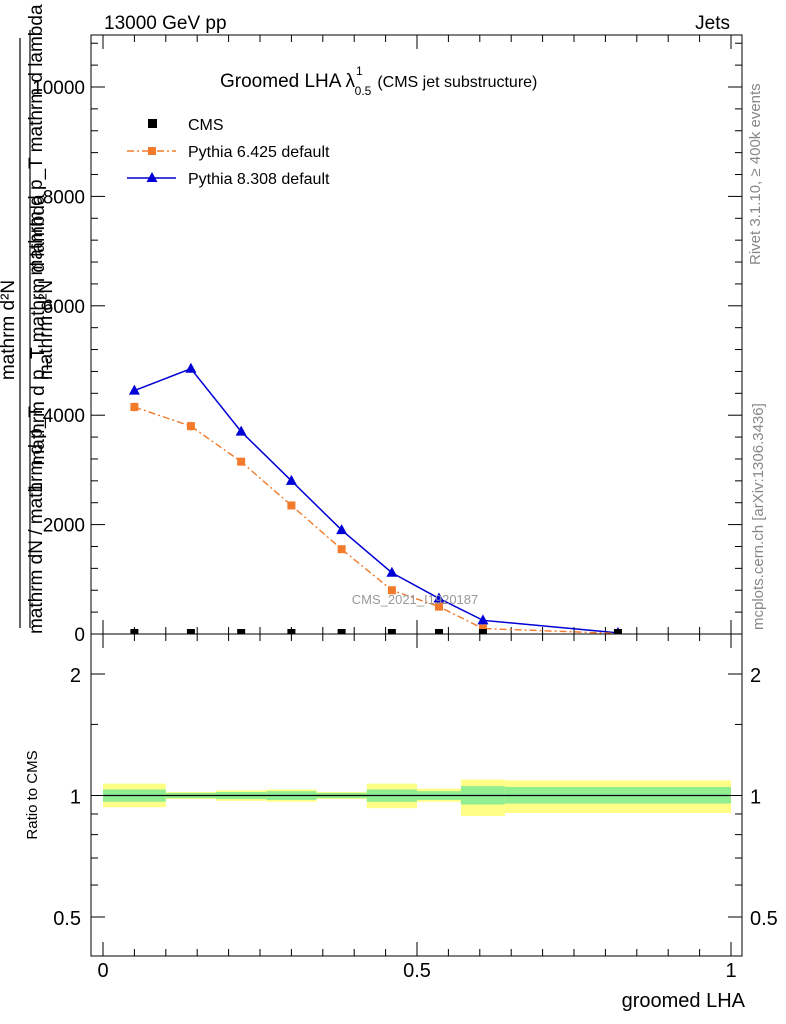 The image size is (786, 1024). Describe the element at coordinates (64, 197) in the screenshot. I see `main-y-tick-label: 8000` at that location.